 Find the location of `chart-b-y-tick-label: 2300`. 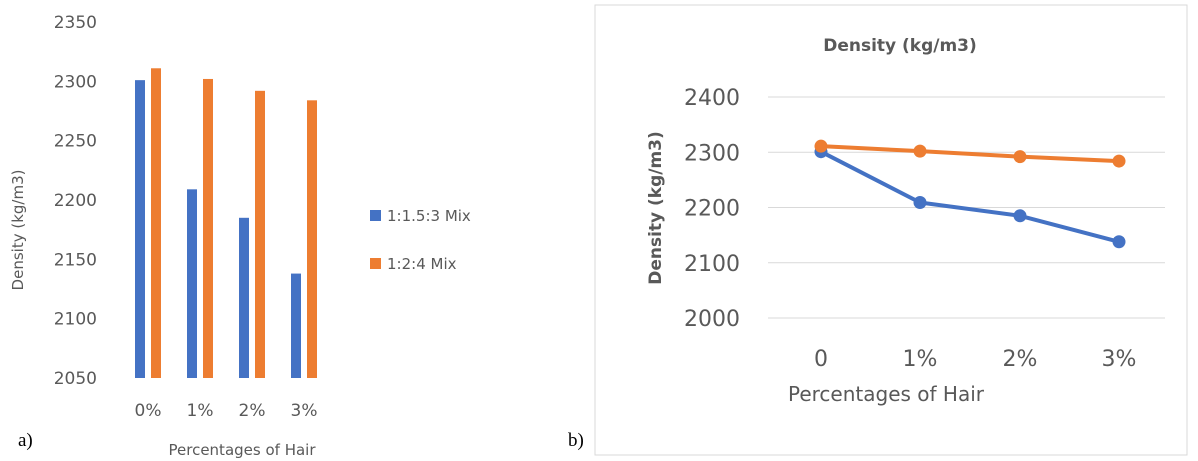

chart-b-y-tick-label: 2300 is located at coordinates (712, 153).